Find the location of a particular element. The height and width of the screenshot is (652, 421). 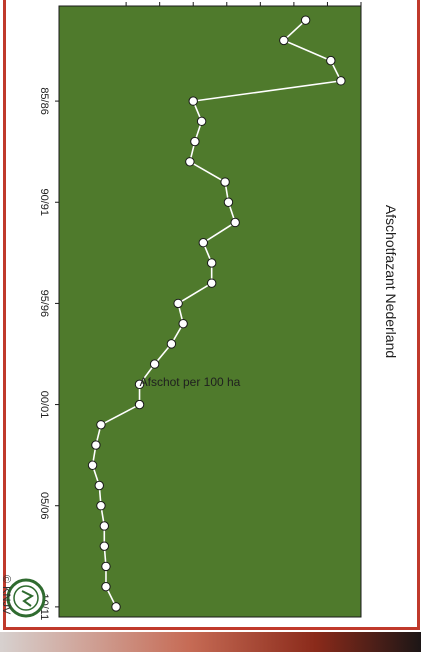

x-tick-label: 85/86 is located at coordinates (44, 101).